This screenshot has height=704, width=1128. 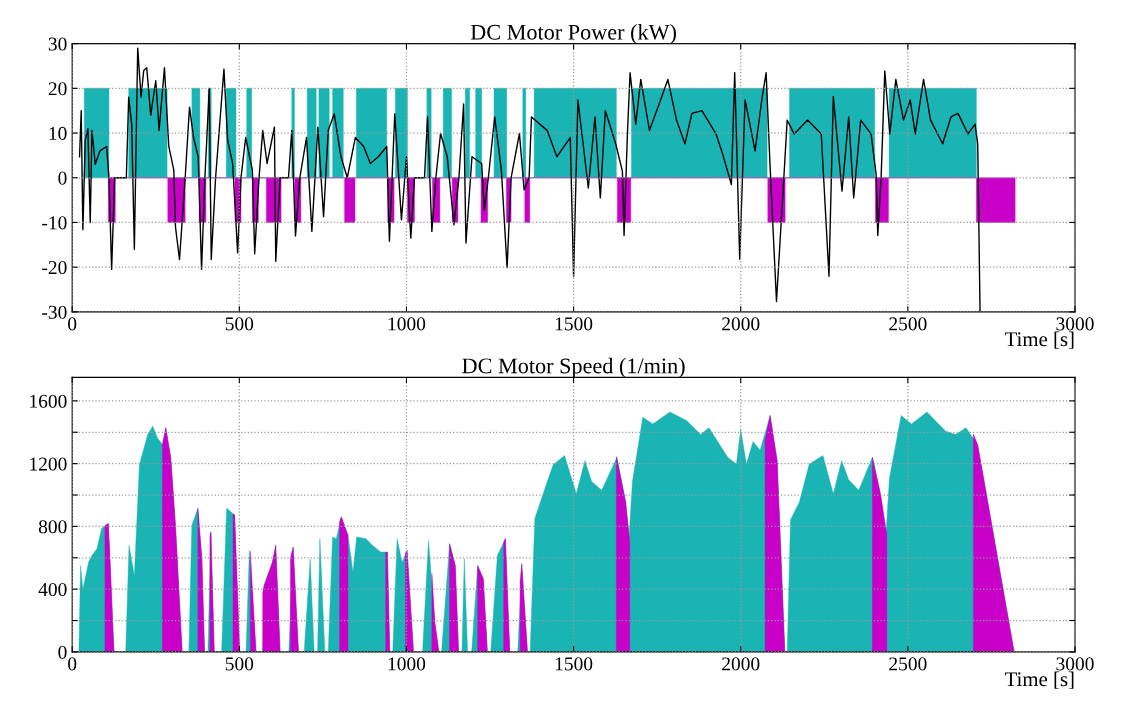 I want to click on y-tick-label: -20, so click(x=54, y=267).